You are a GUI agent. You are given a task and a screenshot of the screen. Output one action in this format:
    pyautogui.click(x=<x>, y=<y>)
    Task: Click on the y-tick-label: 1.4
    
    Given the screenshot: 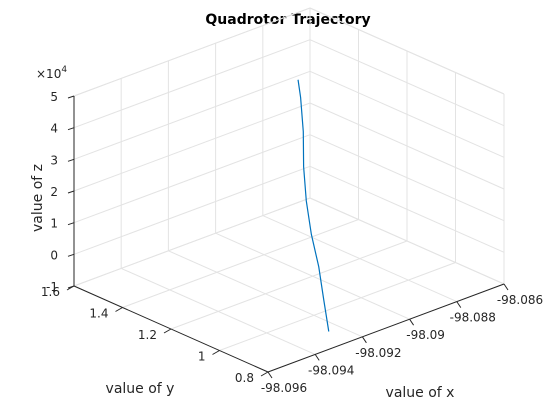 What is the action you would take?
    pyautogui.click(x=98, y=314)
    